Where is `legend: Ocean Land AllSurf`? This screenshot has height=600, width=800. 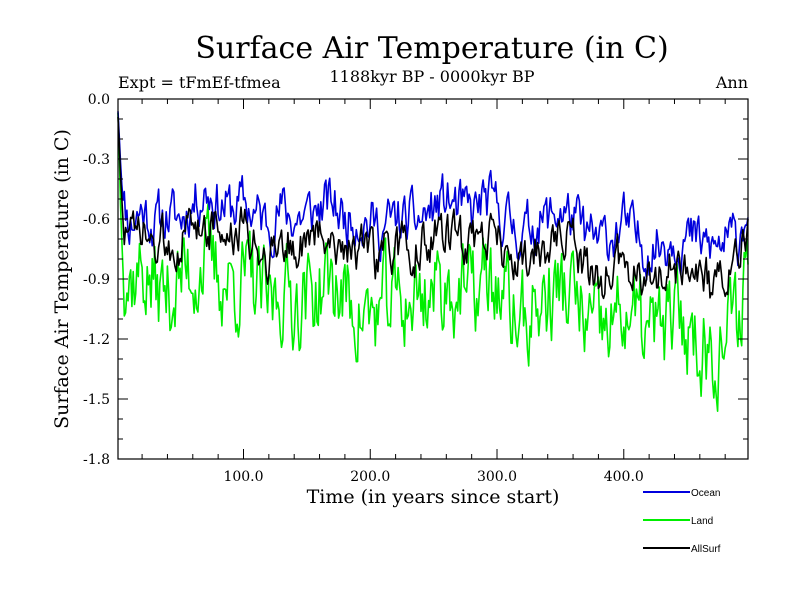
legend: Ocean Land AllSurf is located at coordinates (682, 521).